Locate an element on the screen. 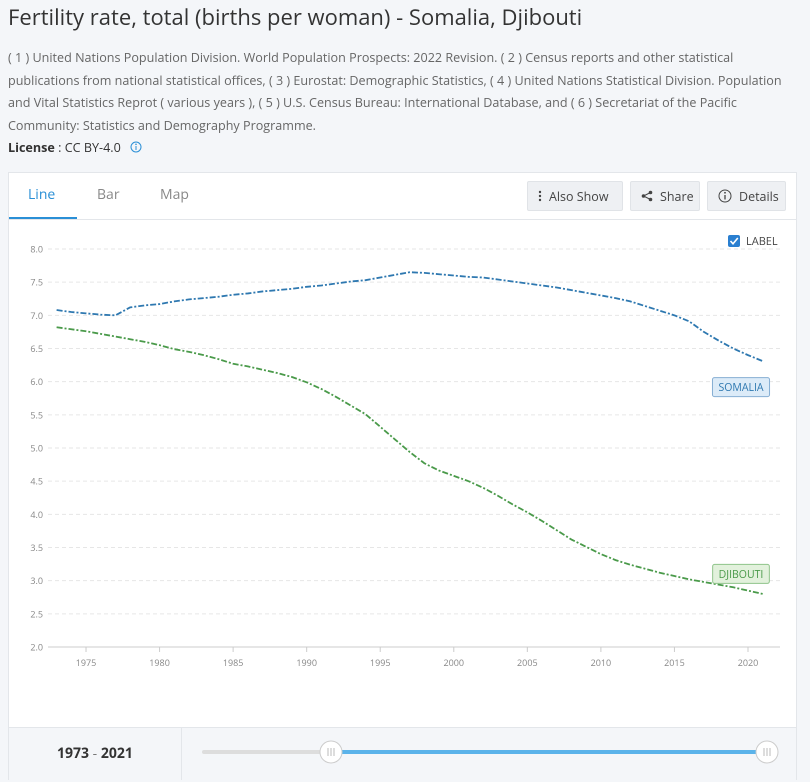  series-label: DJIBOUTI is located at coordinates (741, 575).